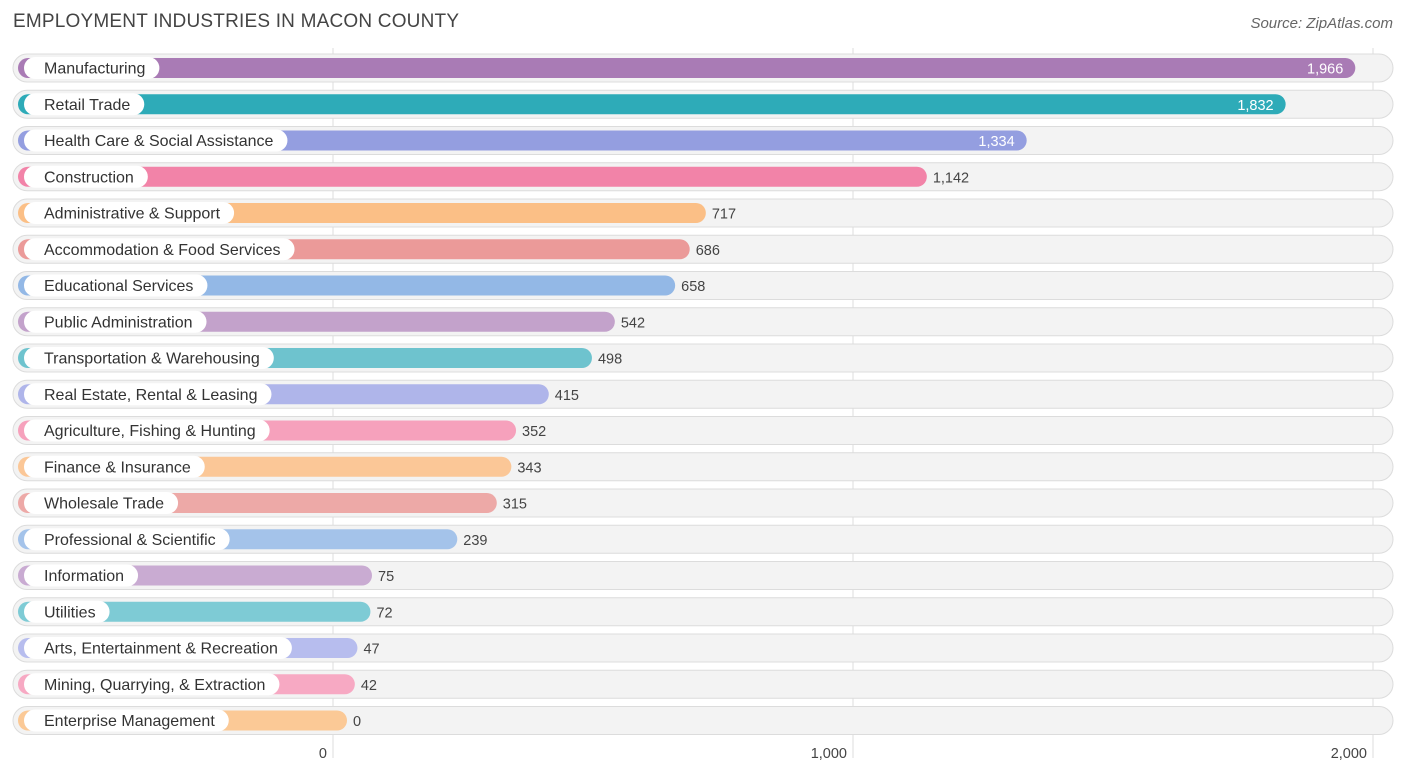  What do you see at coordinates (951, 178) in the screenshot?
I see `value-label: 1,142` at bounding box center [951, 178].